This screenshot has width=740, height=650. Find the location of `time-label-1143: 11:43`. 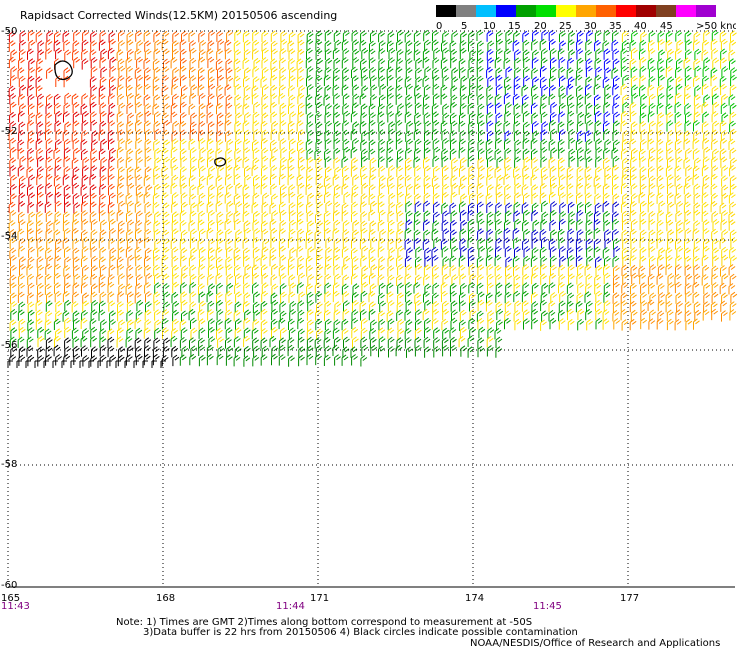

time-label-1143: 11:43 is located at coordinates (15, 606).